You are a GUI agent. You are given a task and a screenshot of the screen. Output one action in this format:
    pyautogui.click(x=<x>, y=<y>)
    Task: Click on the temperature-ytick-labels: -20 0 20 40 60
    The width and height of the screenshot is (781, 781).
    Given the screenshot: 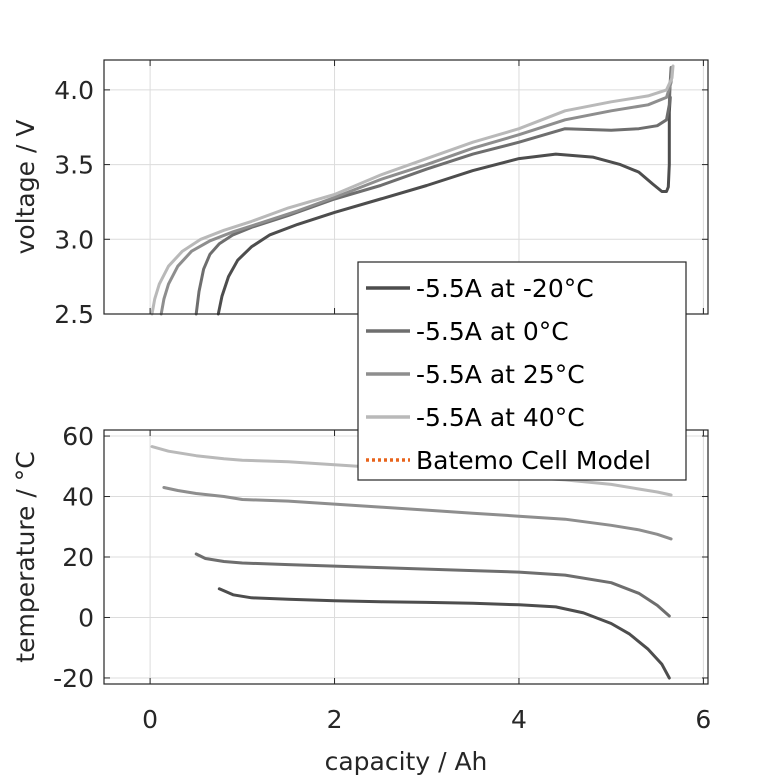 What is the action you would take?
    pyautogui.click(x=73, y=557)
    